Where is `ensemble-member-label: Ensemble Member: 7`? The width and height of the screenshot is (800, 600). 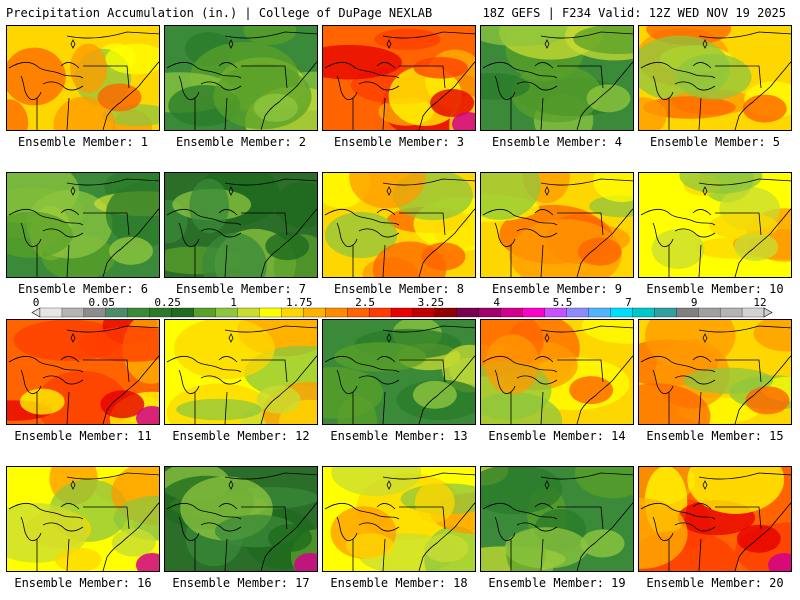 ensemble-member-label: Ensemble Member: 7 is located at coordinates (241, 289).